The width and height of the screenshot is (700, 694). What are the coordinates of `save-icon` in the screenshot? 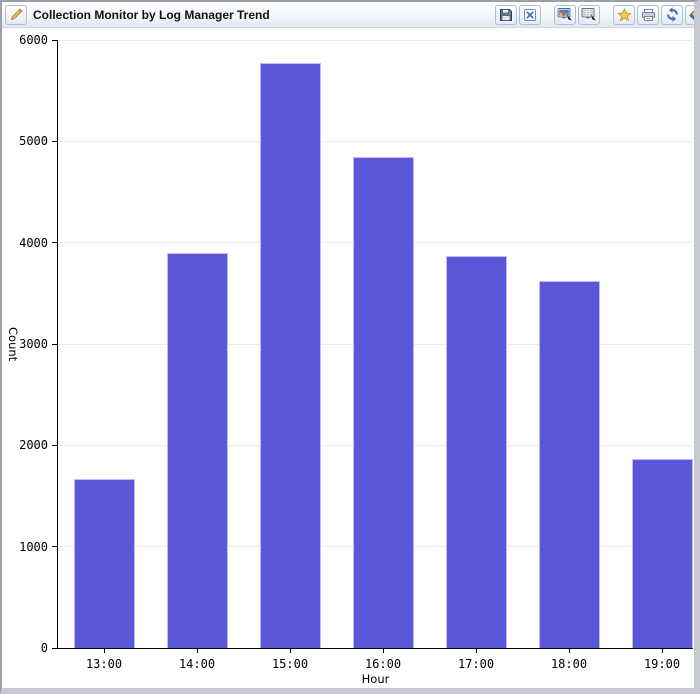 It's located at (506, 14).